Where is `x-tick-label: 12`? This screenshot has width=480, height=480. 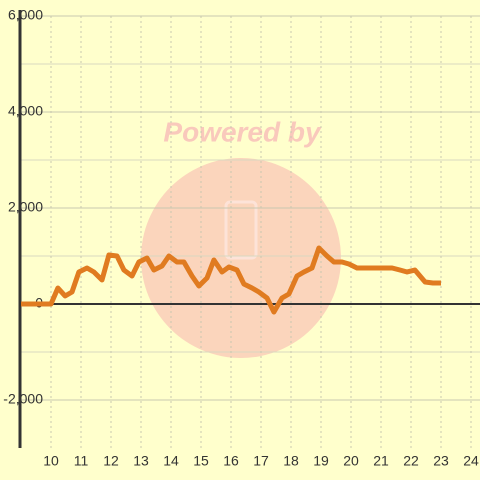 x-tick-label: 12 is located at coordinates (111, 461).